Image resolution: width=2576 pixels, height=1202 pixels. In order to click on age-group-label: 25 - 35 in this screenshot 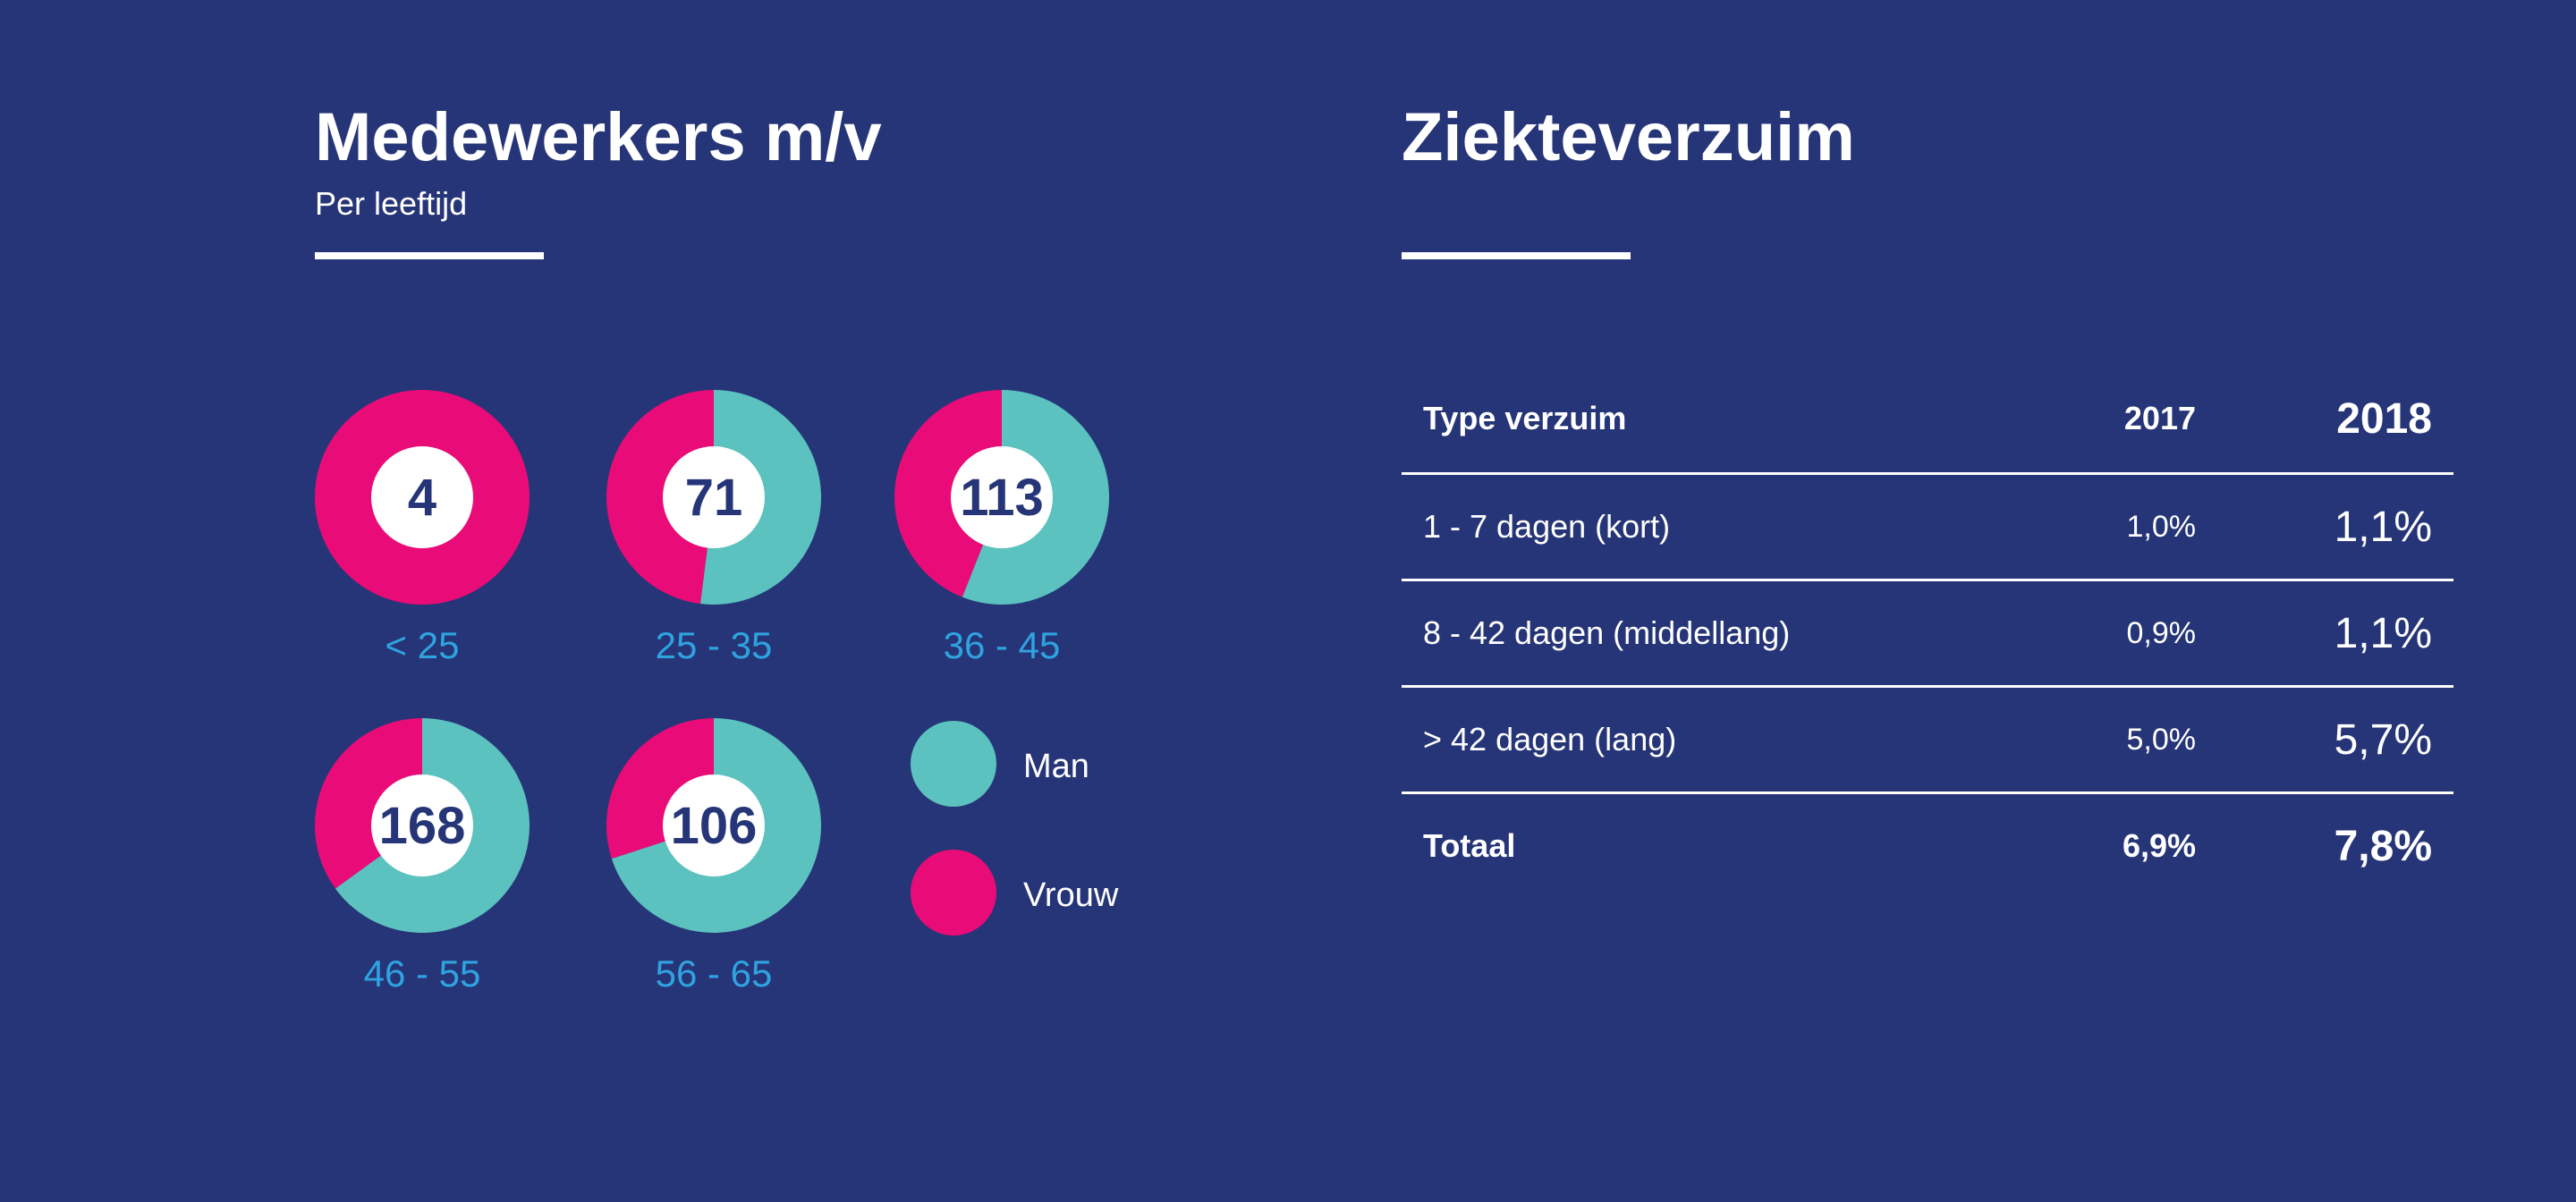, I will do `click(714, 645)`.